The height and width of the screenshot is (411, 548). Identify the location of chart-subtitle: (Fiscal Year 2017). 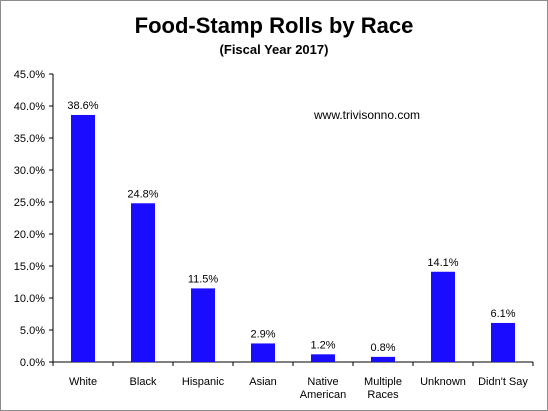
(274, 49).